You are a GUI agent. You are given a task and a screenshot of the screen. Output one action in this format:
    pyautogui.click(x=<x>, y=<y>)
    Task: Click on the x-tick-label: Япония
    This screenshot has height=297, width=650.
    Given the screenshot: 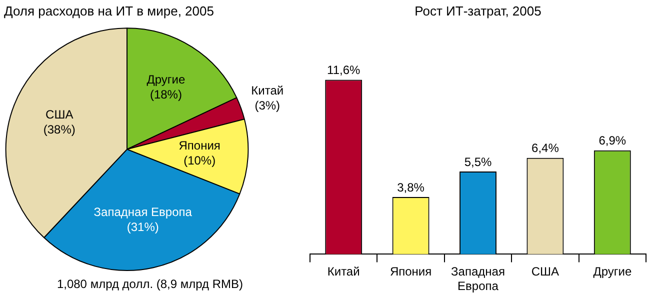 What is the action you would take?
    pyautogui.click(x=411, y=271)
    